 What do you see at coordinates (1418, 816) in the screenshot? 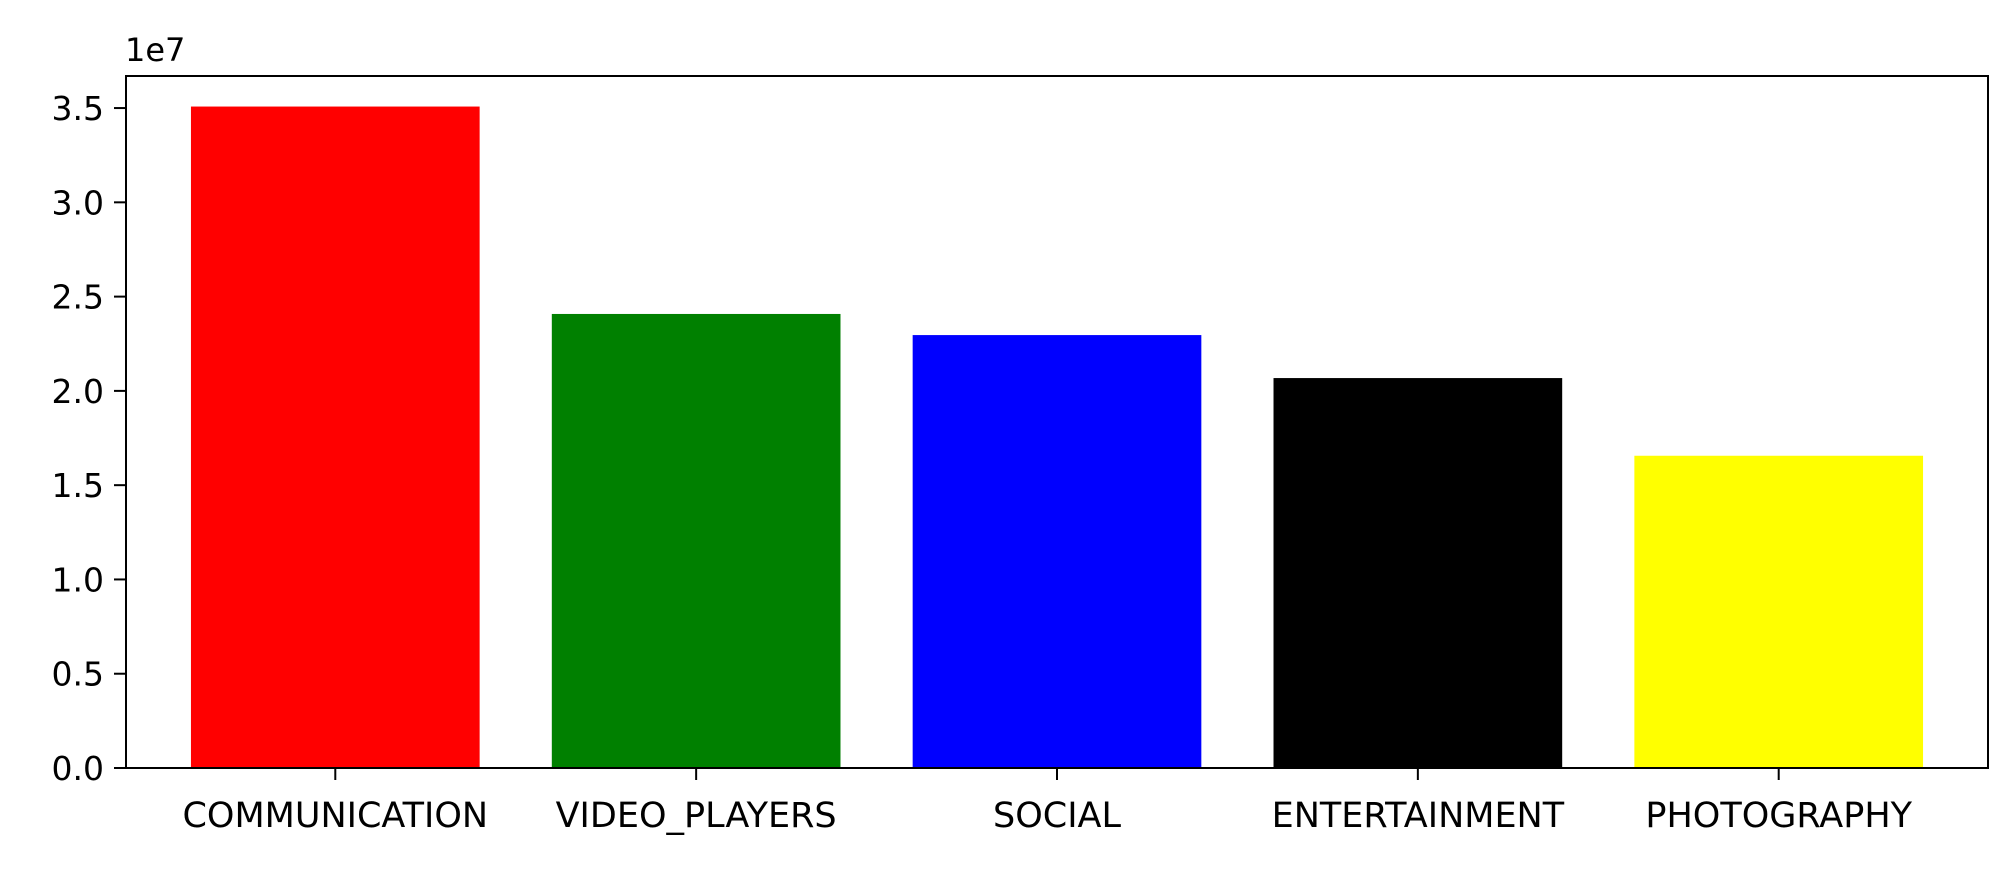
I see `x-tick-label: ENTERTAINMENT` at bounding box center [1418, 816].